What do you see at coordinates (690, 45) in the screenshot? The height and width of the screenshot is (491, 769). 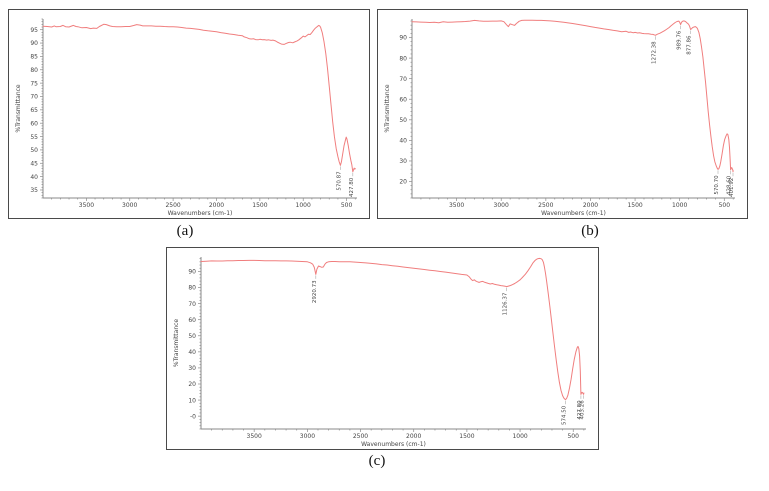 I see `svg-text: 877.86` at bounding box center [690, 45].